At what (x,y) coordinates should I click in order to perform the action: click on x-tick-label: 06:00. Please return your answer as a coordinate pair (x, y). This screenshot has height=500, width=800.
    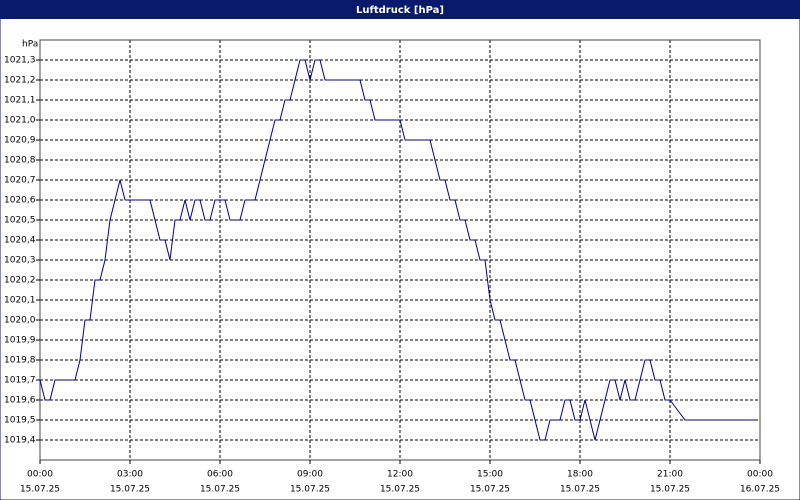
    Looking at the image, I should click on (220, 475).